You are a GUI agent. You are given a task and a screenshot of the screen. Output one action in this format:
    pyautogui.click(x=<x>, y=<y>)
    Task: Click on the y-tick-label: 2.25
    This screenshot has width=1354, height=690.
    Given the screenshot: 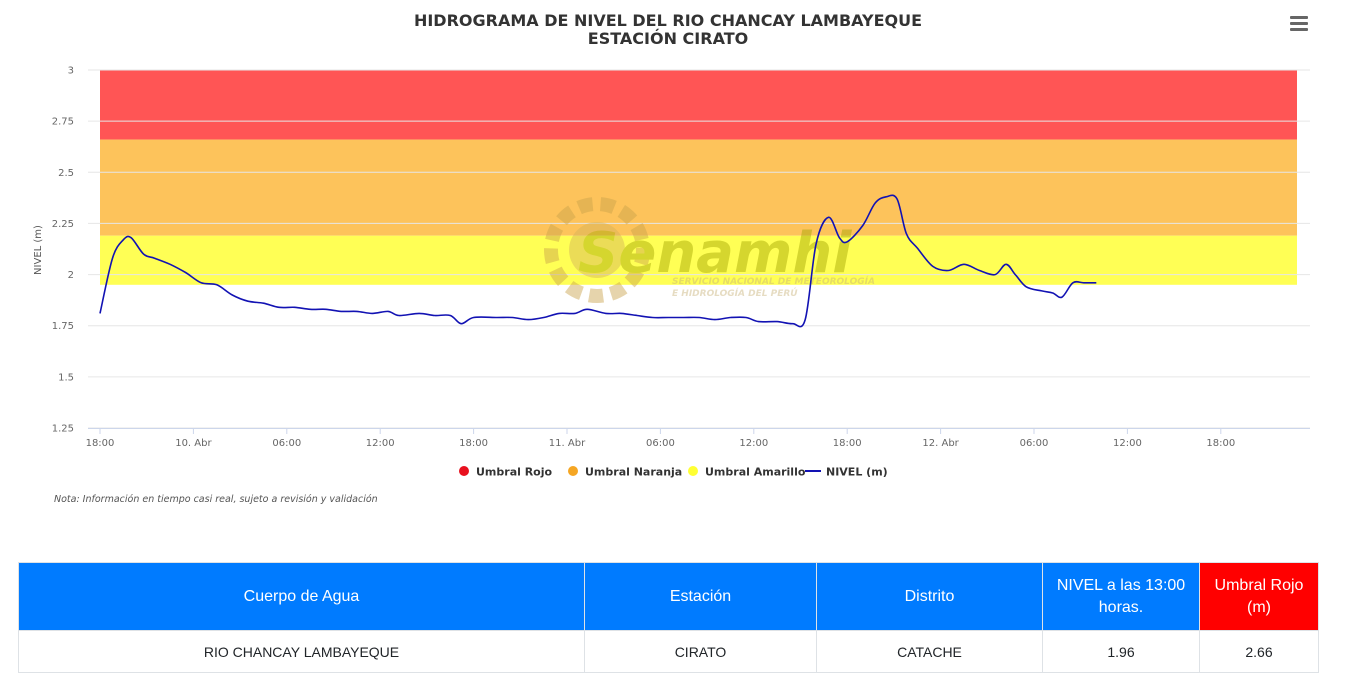 What is the action you would take?
    pyautogui.click(x=63, y=224)
    